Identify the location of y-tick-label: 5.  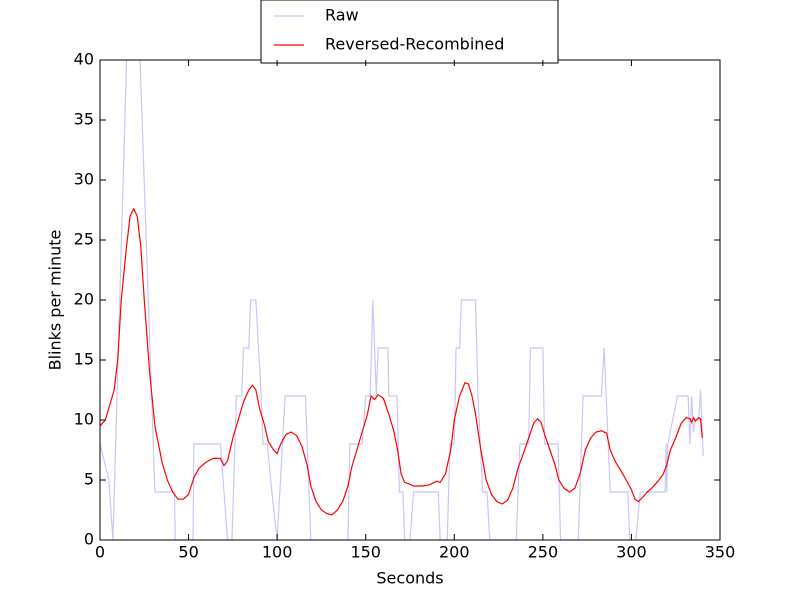
(89, 479).